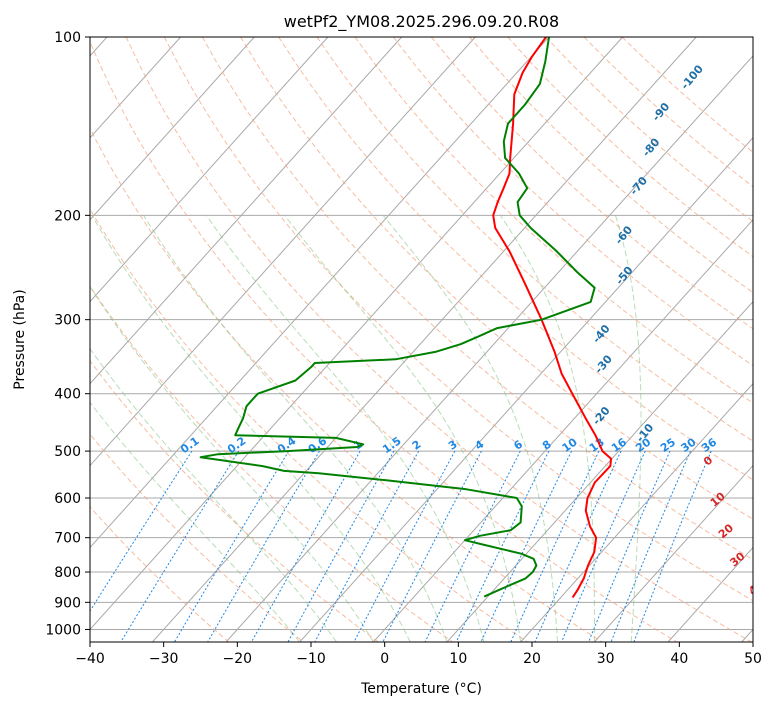 The image size is (775, 708). I want to click on y-tick-label: 600, so click(67, 499).